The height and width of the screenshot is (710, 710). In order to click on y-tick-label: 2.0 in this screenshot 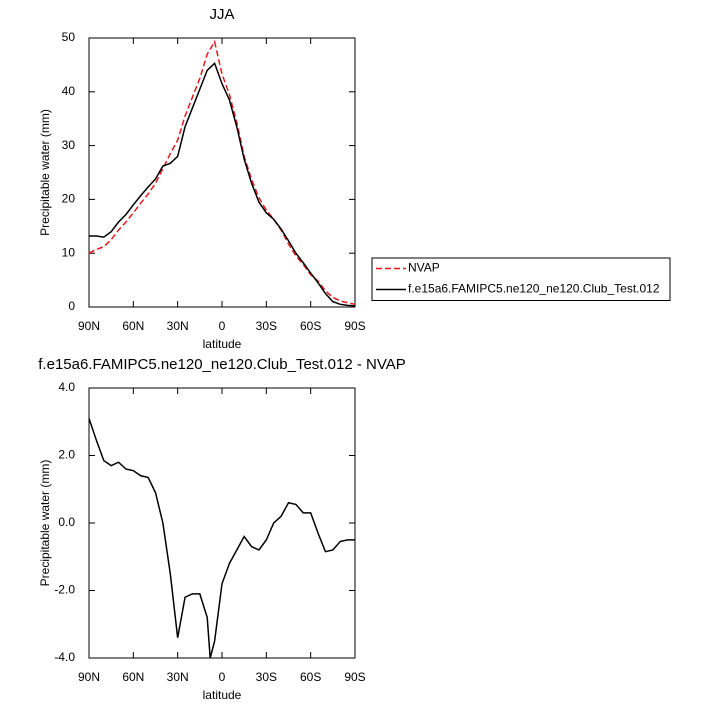, I will do `click(66, 455)`.